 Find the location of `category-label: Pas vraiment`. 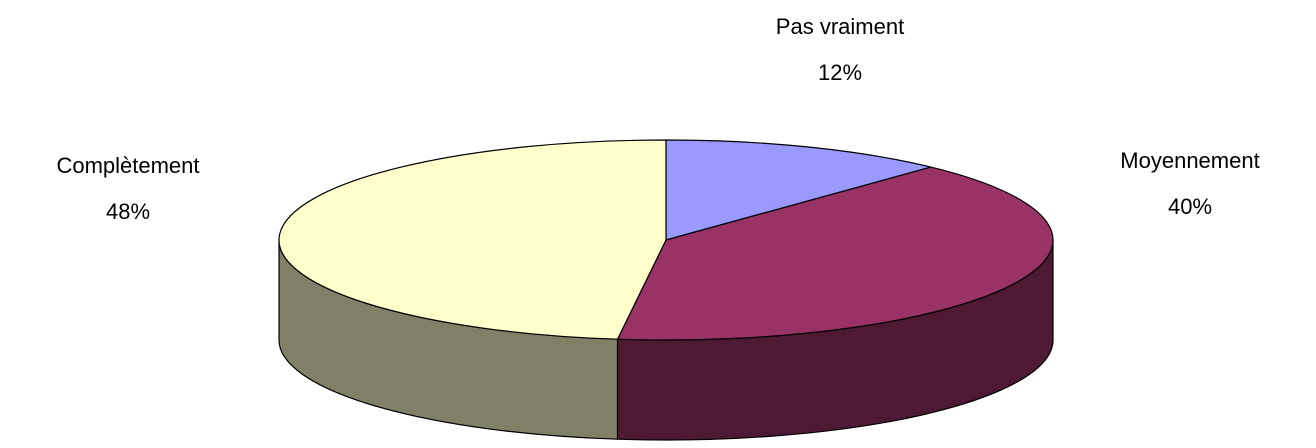

category-label: Pas vraiment is located at coordinates (840, 26).